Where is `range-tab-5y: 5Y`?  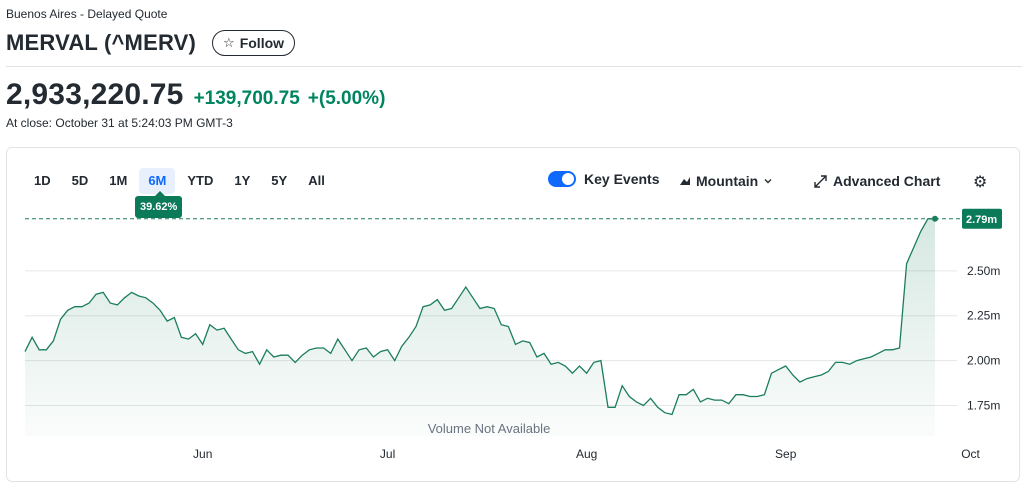 range-tab-5y: 5Y is located at coordinates (279, 180).